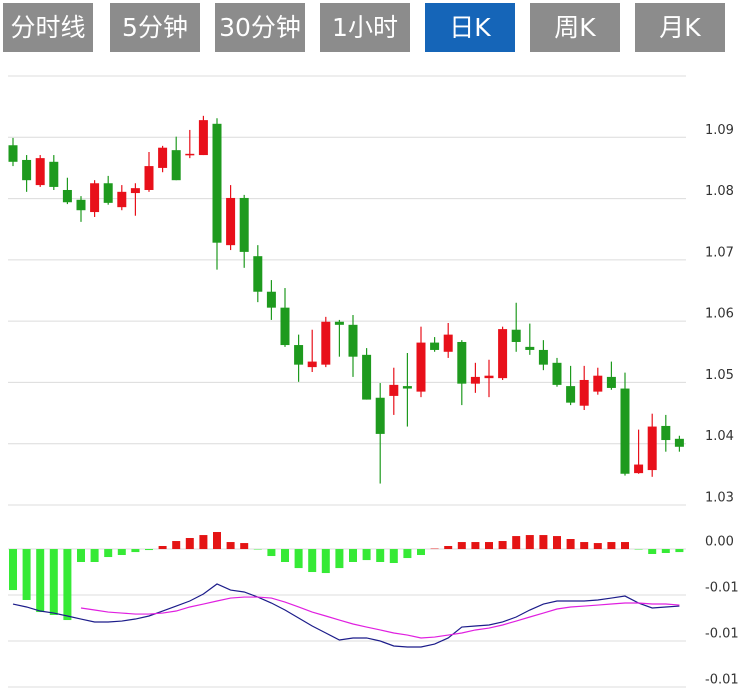 Image resolution: width=749 pixels, height=689 pixels. Describe the element at coordinates (48, 27) in the screenshot. I see `tab: 分时线` at that location.